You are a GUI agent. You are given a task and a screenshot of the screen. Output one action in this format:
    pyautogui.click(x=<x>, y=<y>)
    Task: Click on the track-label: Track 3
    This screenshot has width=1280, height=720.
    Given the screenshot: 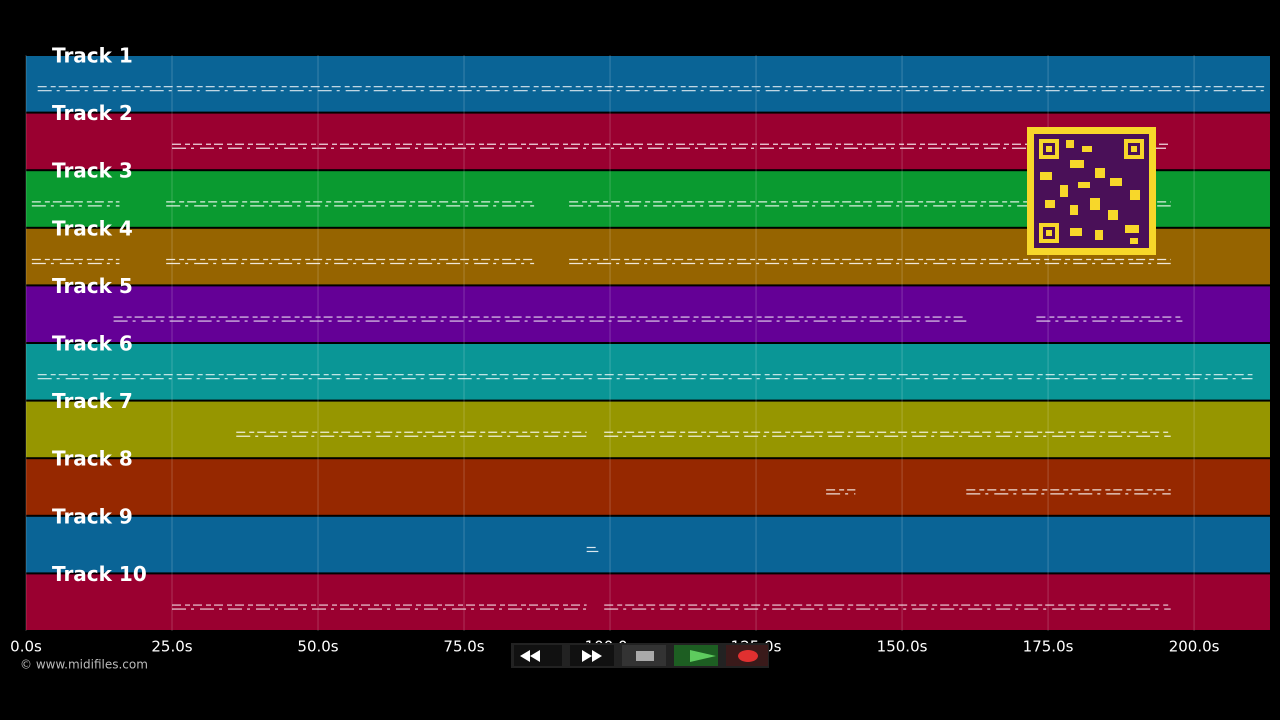 What is the action you would take?
    pyautogui.click(x=92, y=171)
    